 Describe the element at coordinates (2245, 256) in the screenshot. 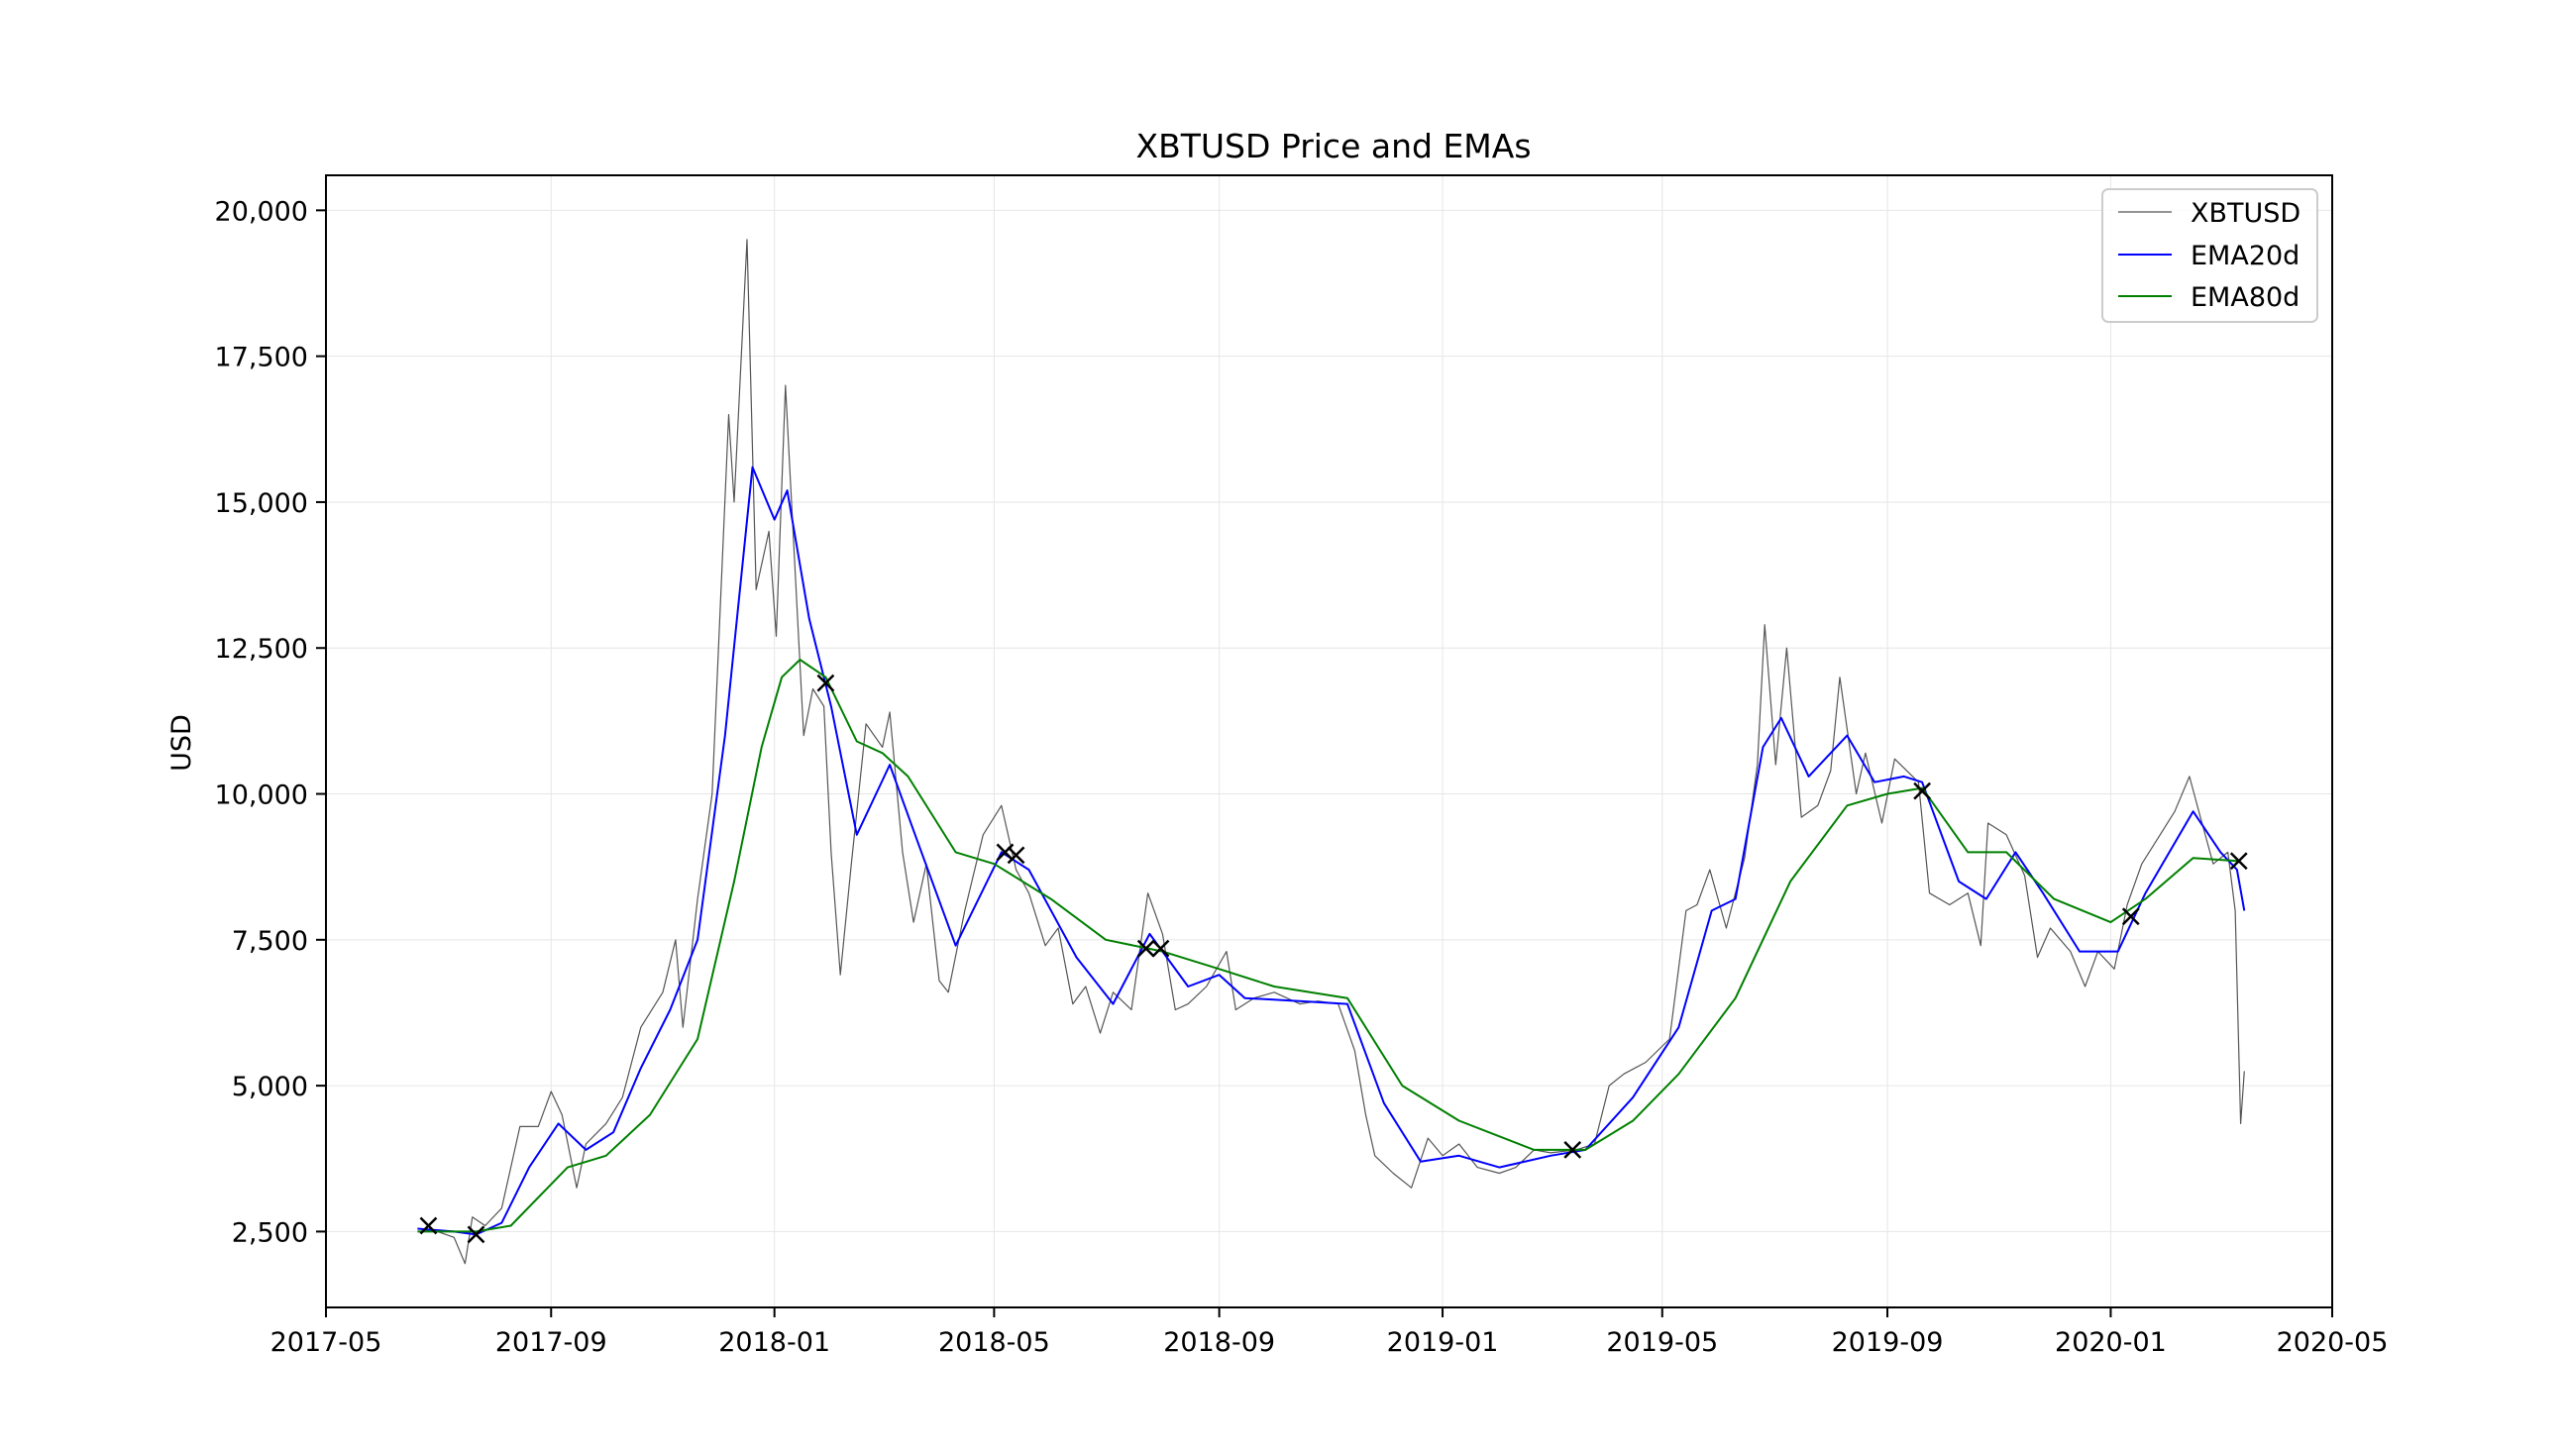

I see `legend-label-ema20d: EMA20d` at that location.